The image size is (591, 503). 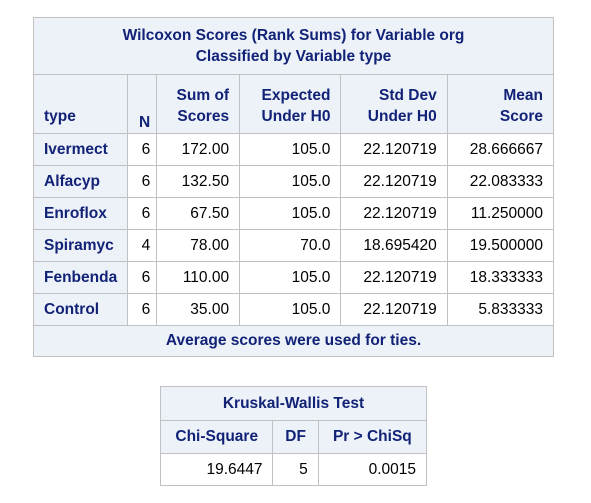 What do you see at coordinates (500, 104) in the screenshot?
I see `column-header-mean-score: Mean Score` at bounding box center [500, 104].